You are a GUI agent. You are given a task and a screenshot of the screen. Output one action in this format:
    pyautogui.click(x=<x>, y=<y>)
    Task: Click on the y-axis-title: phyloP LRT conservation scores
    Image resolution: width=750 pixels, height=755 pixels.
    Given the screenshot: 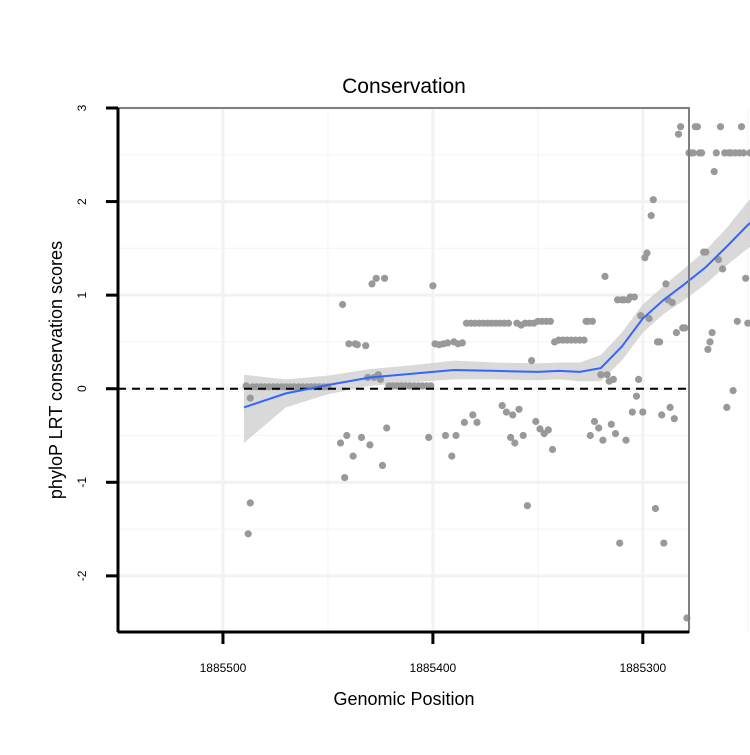 What is the action you would take?
    pyautogui.click(x=56, y=370)
    